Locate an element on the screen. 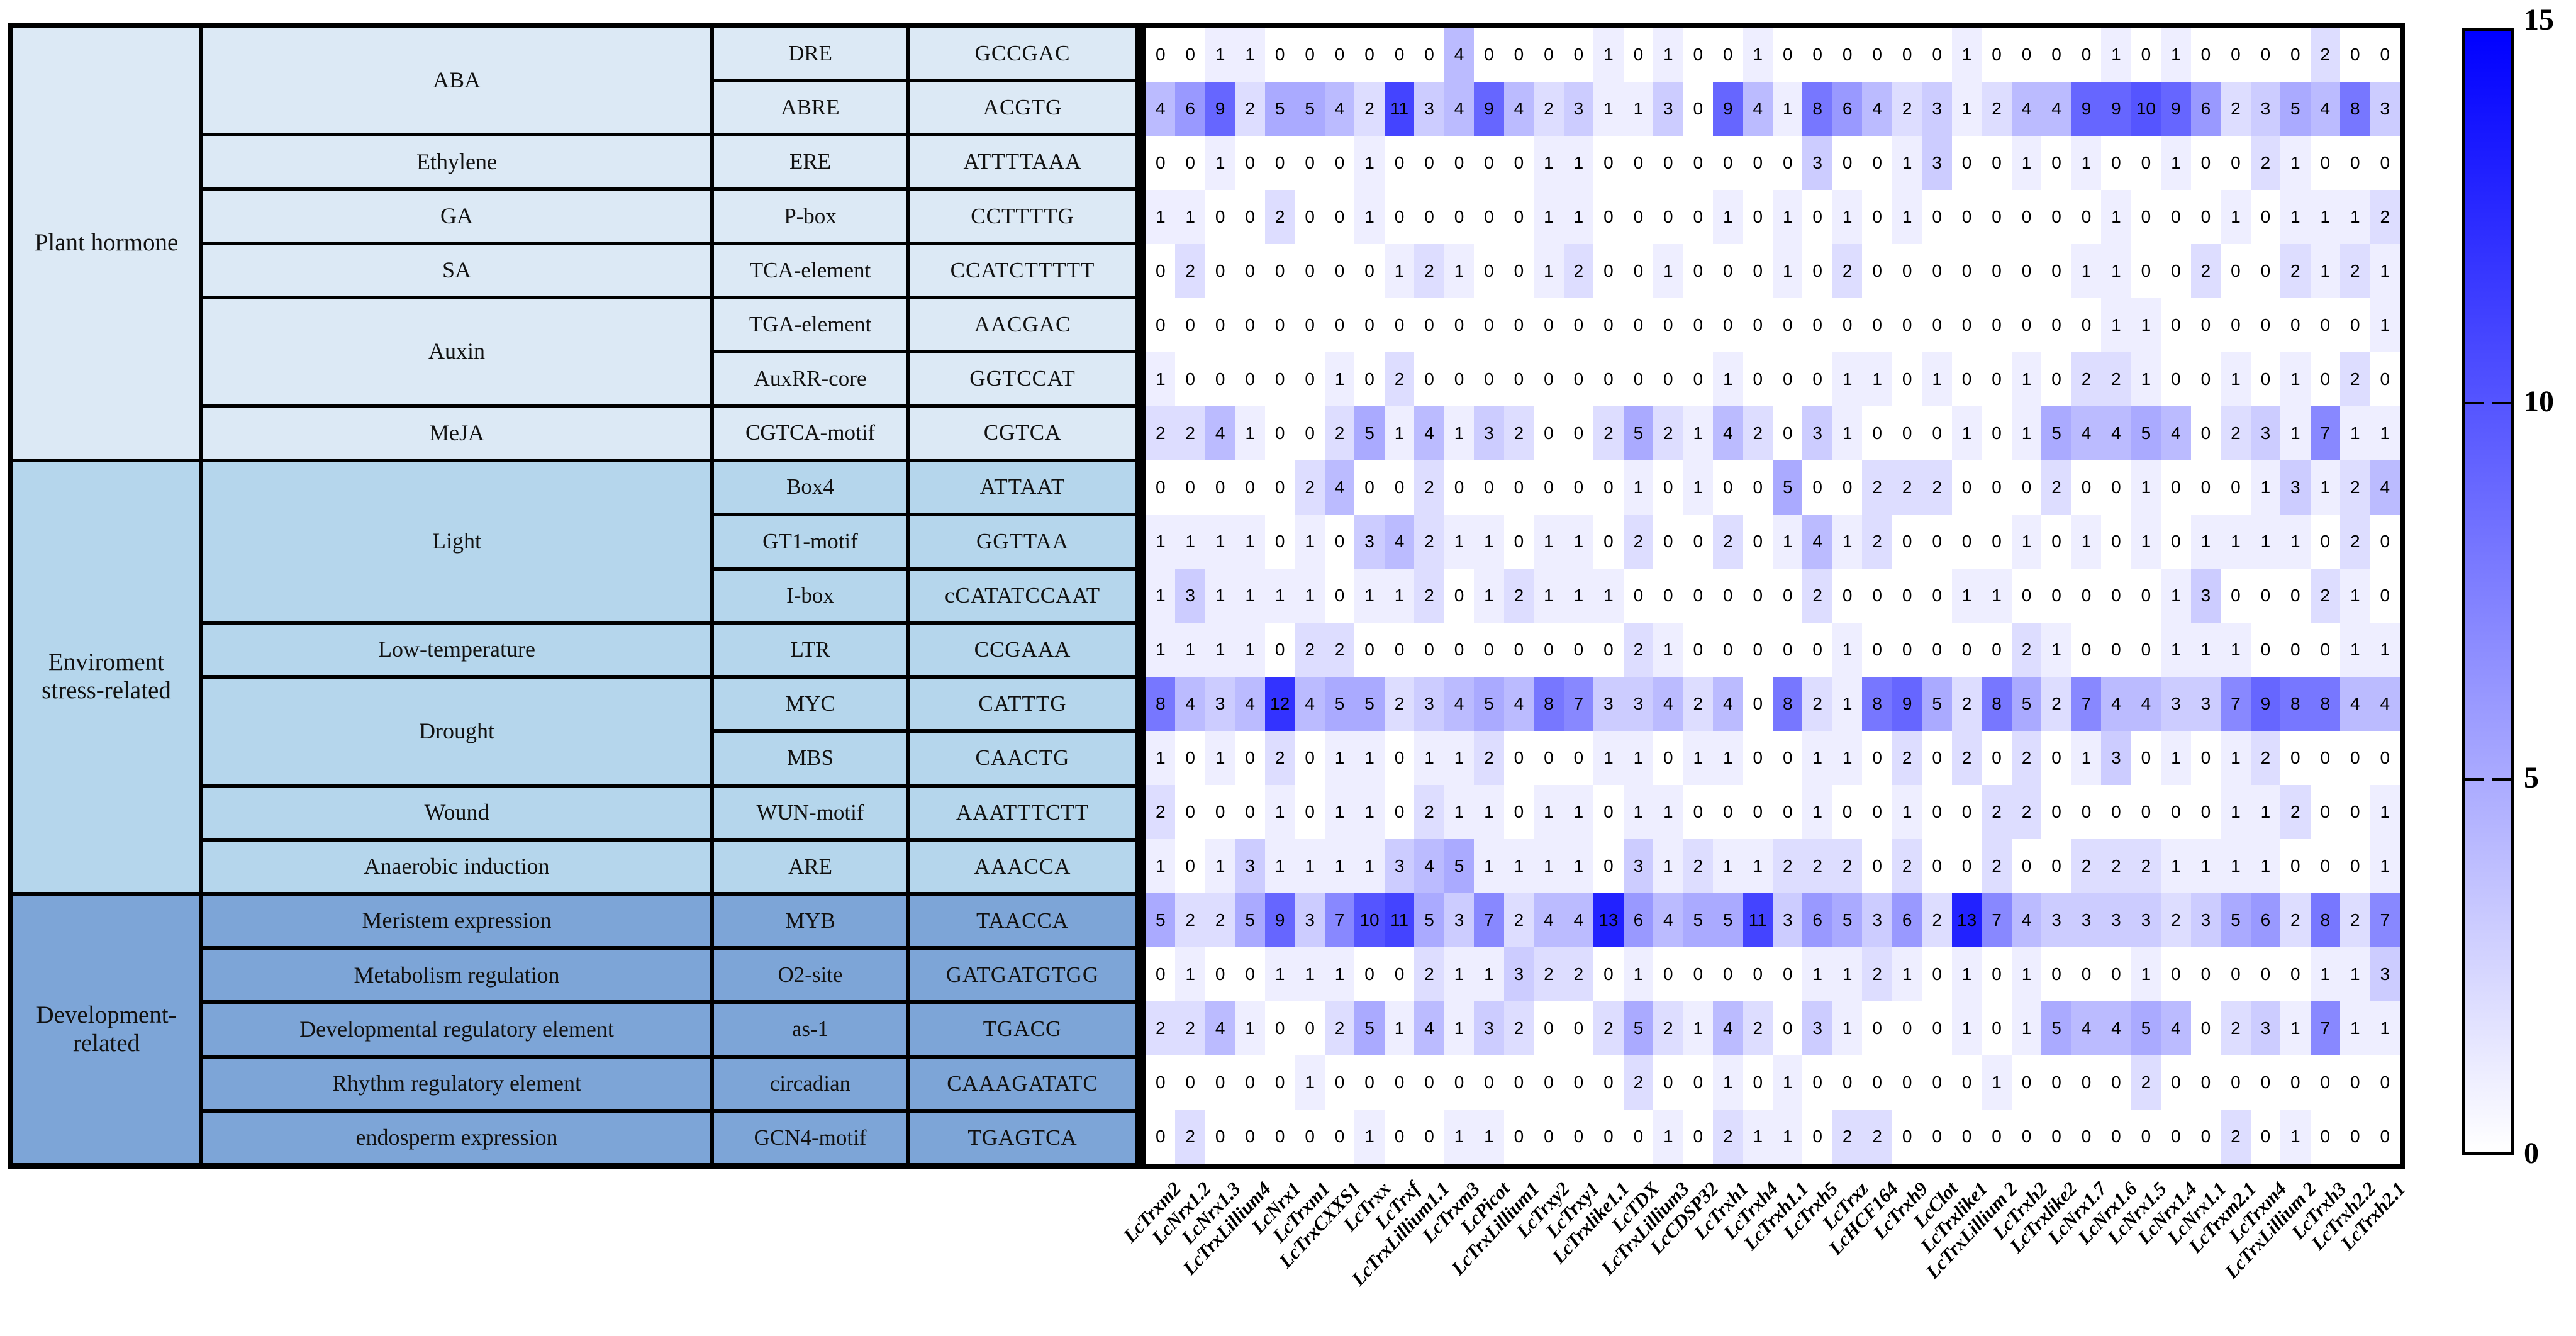 This screenshot has width=2576, height=1336. gene-label: LcTrxm2 is located at coordinates (1152, 1212).